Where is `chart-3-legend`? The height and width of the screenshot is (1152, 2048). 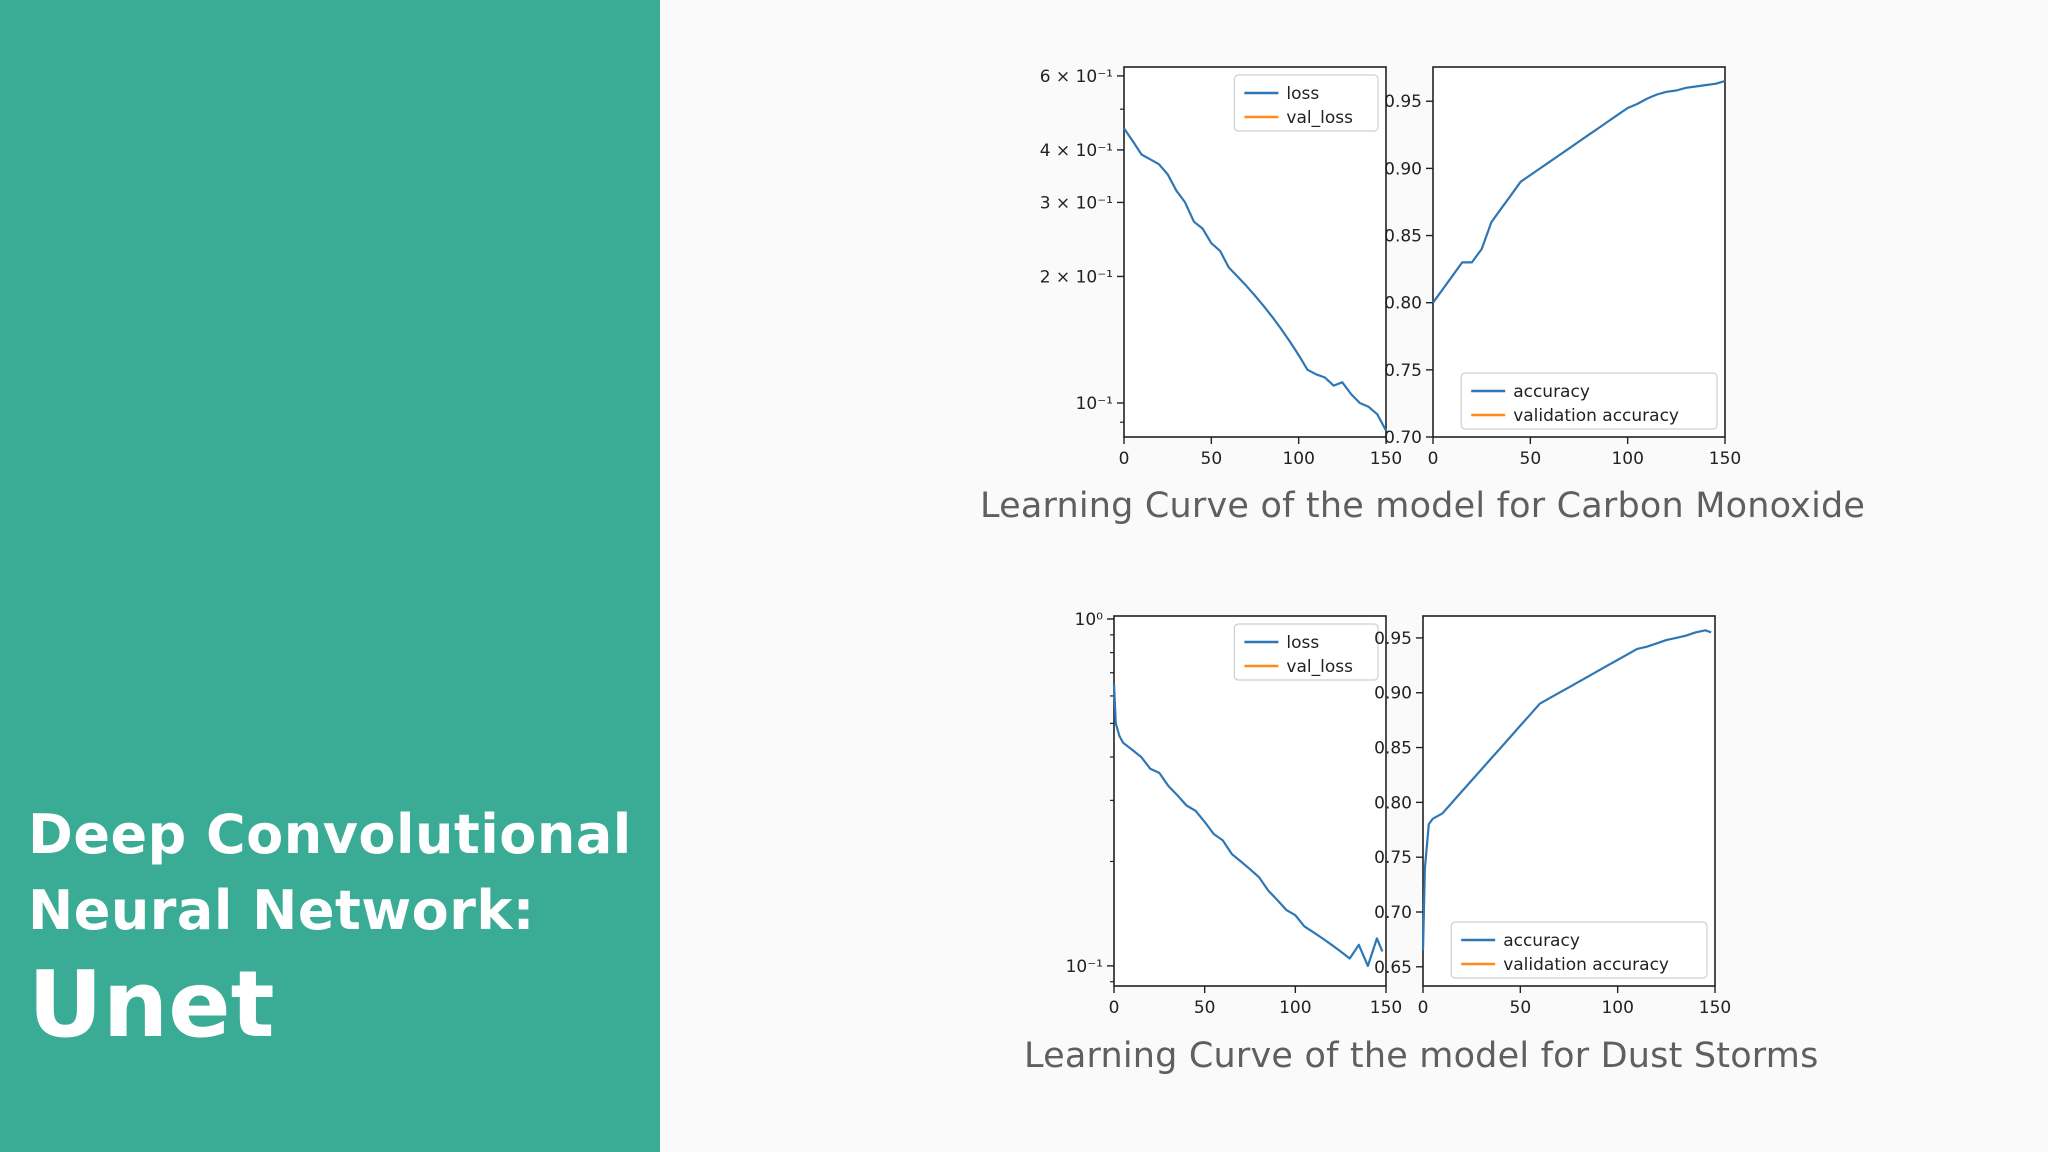
chart-3-legend is located at coordinates (1579, 950).